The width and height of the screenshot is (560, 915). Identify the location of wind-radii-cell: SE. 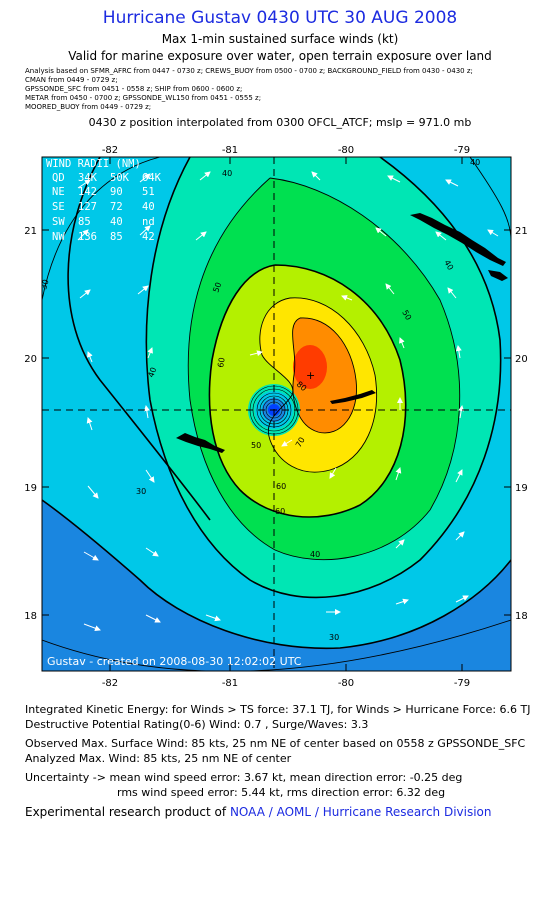
(58, 207).